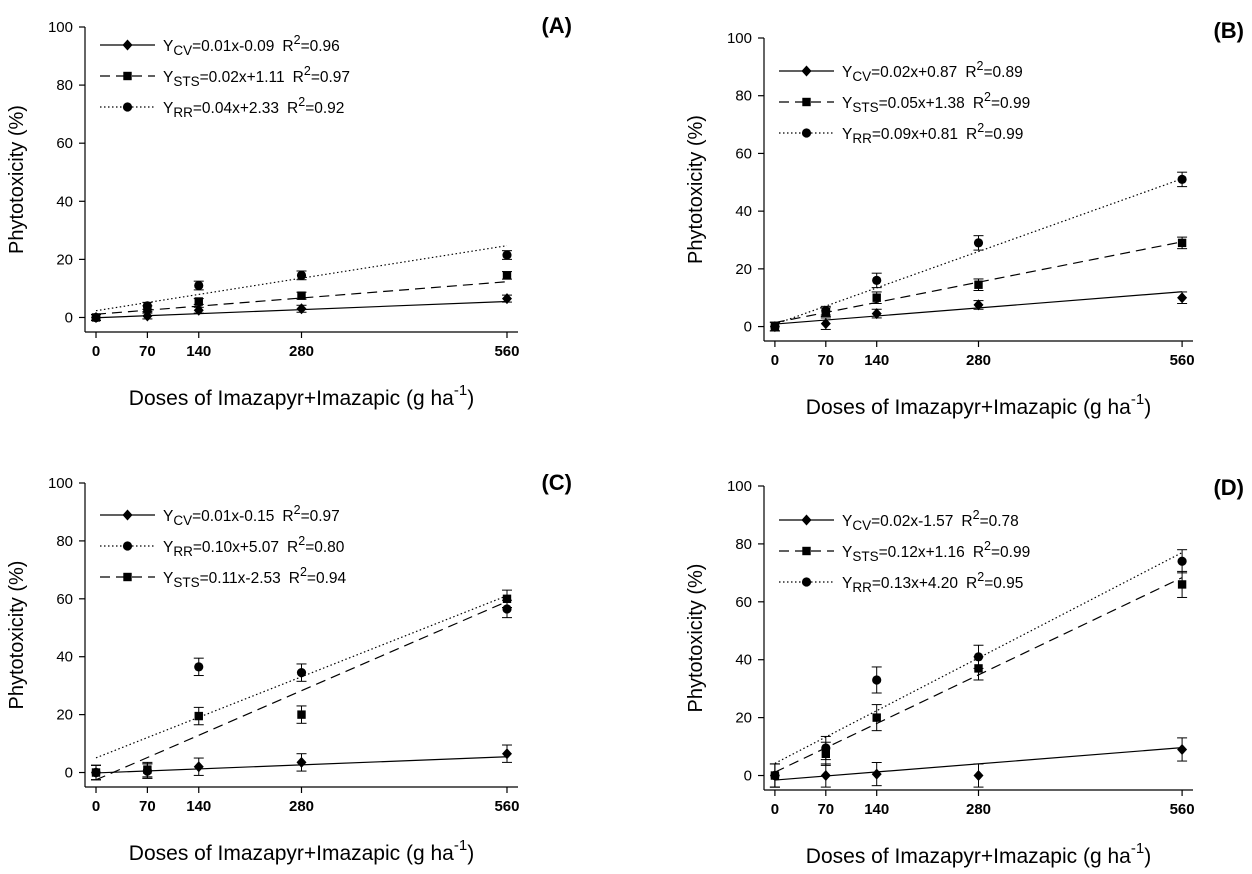 The width and height of the screenshot is (1252, 874). I want to click on legend-label: YRR=0.09x+0.81 R2=0.99, so click(932, 133).